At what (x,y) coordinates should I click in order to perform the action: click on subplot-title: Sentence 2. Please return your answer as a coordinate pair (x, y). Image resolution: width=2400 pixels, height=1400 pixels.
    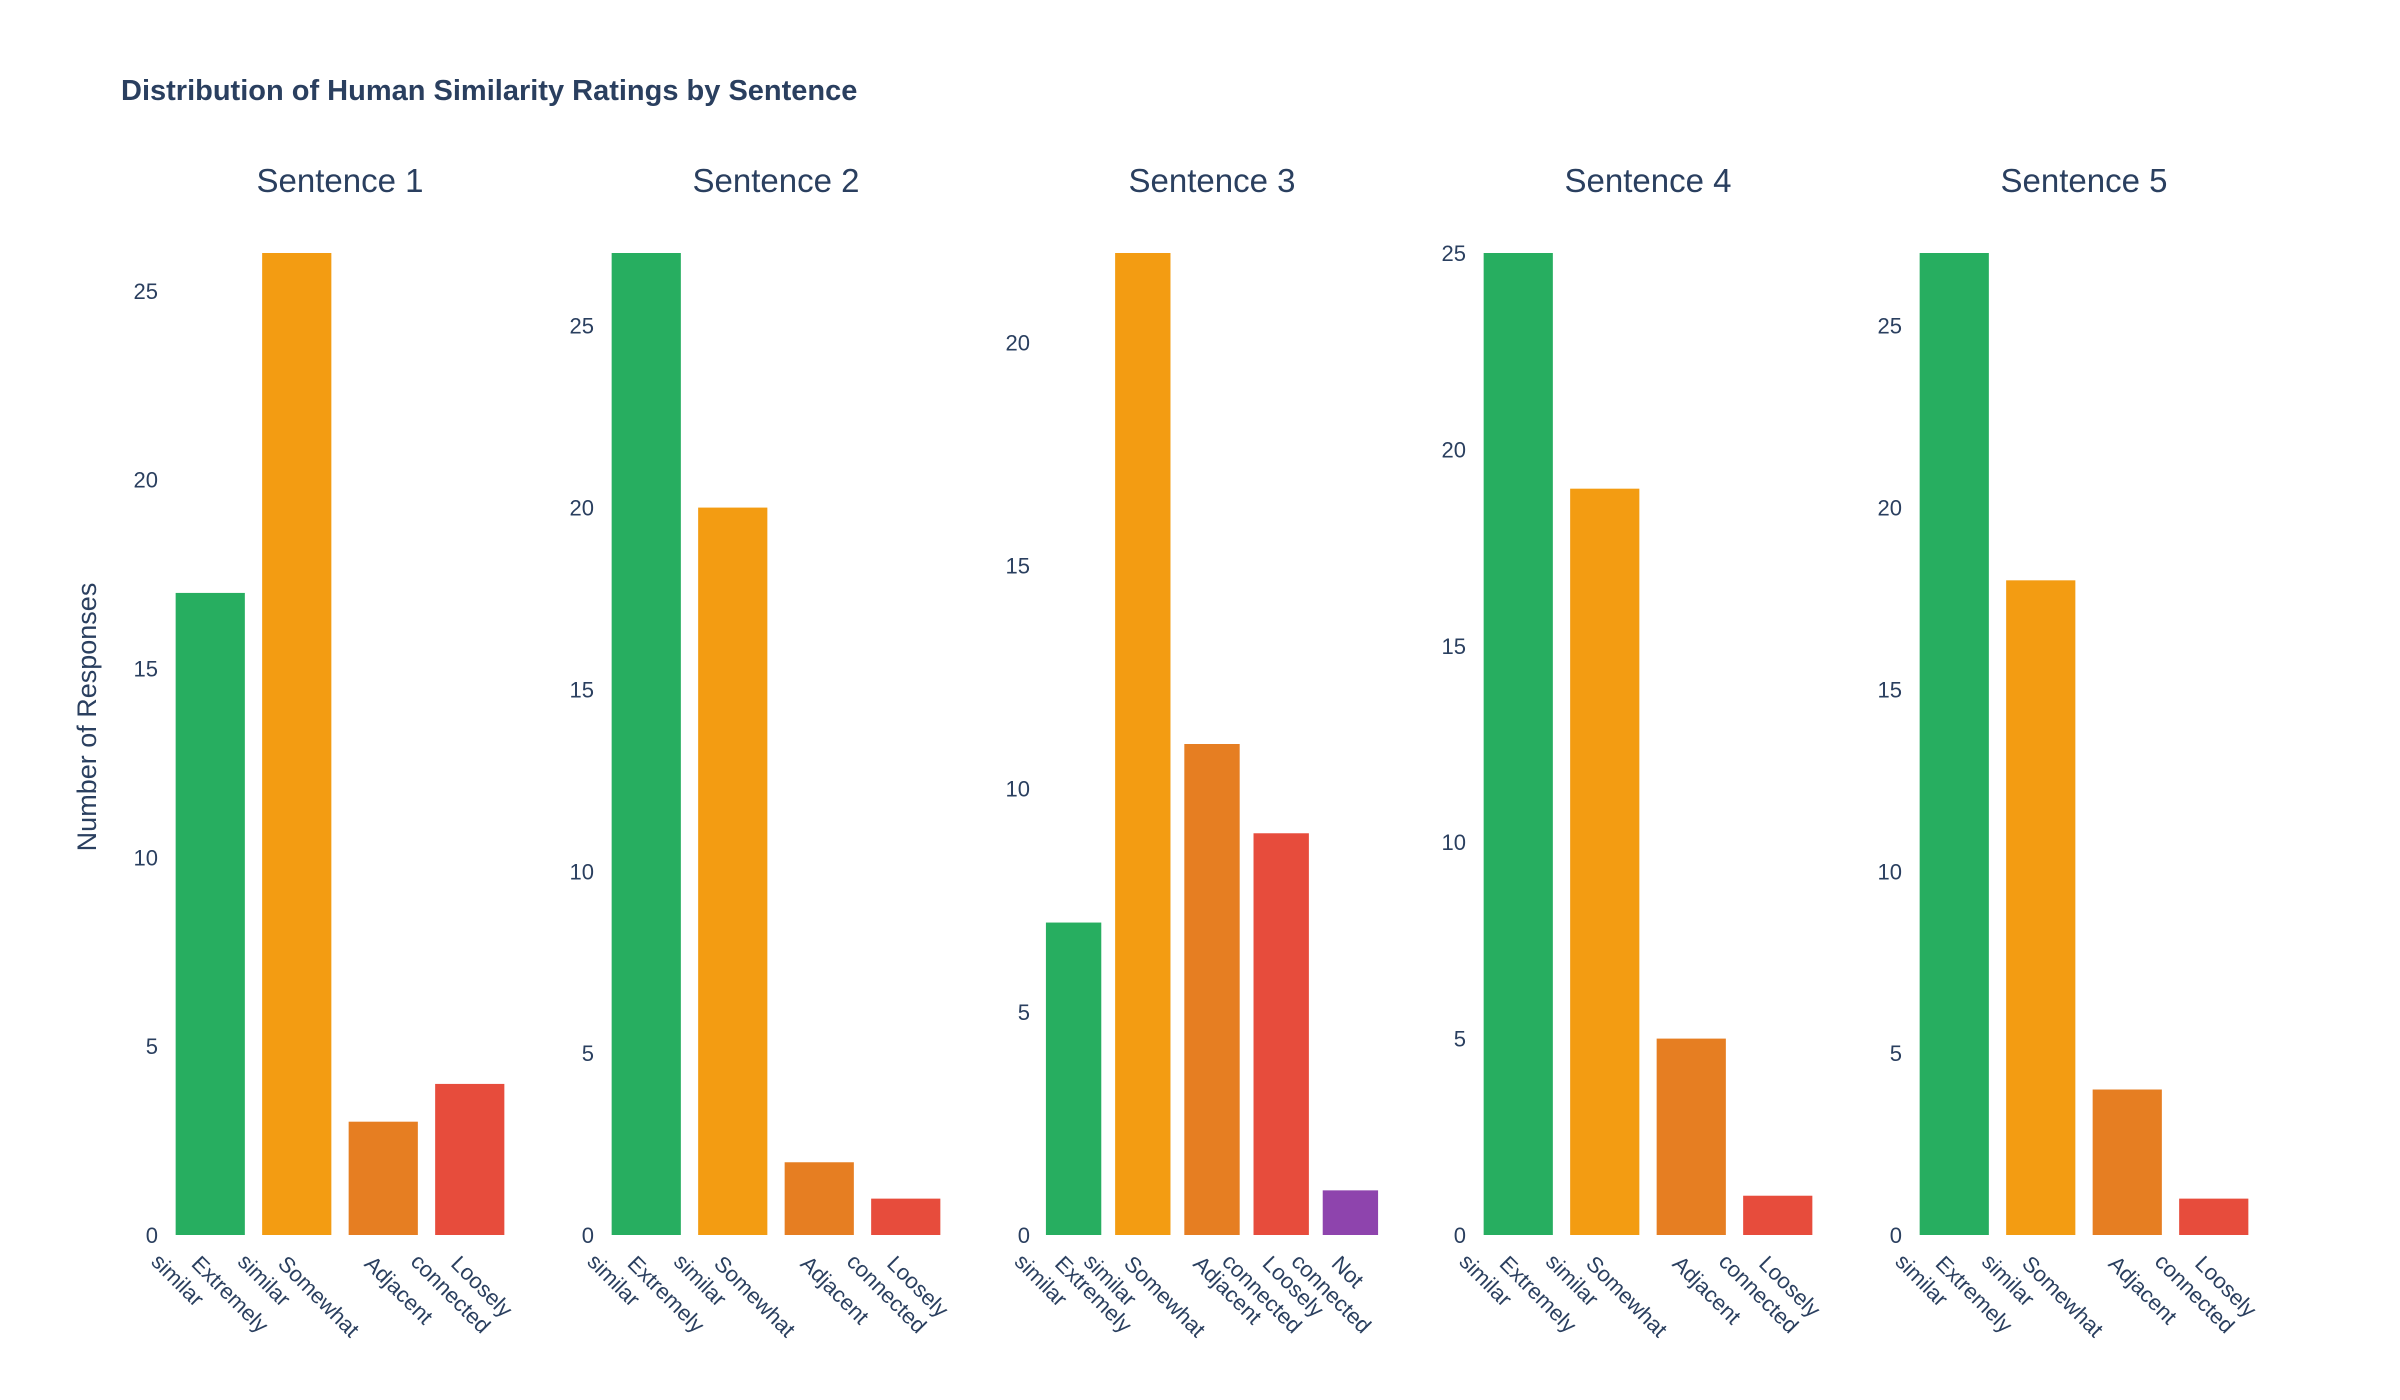
    Looking at the image, I should click on (776, 180).